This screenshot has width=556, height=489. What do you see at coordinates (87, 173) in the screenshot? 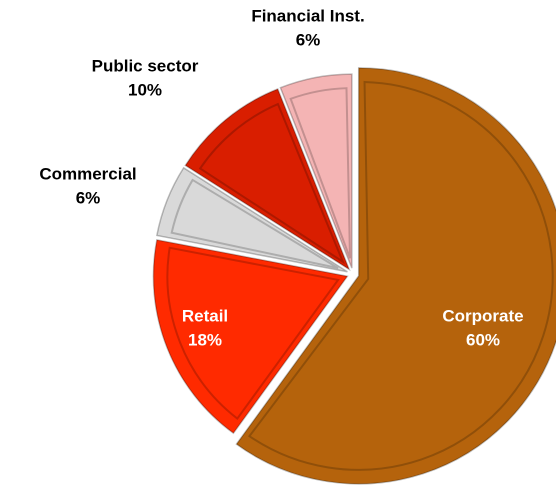
I see `slice-label: Commercial` at bounding box center [87, 173].